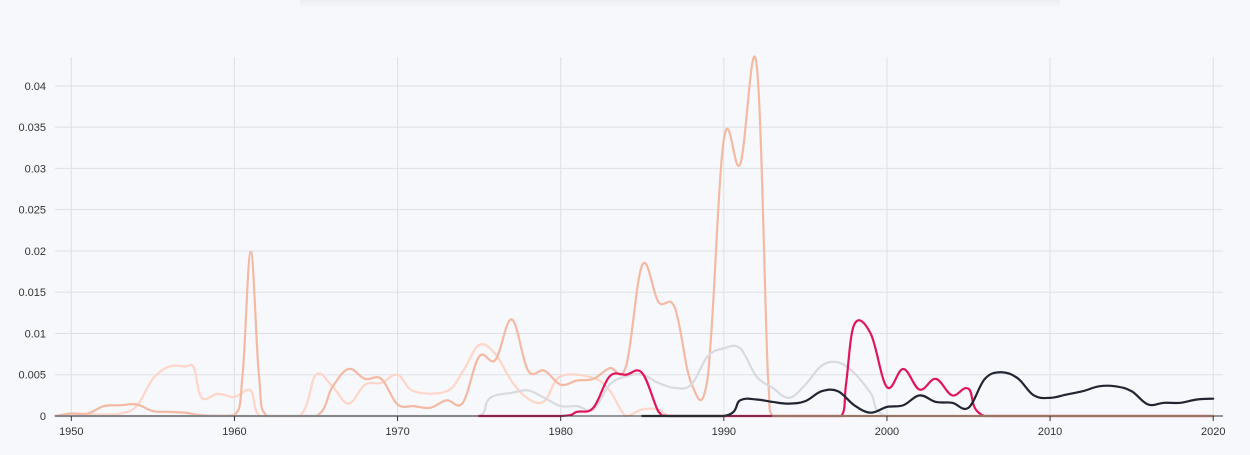 The image size is (1250, 455). What do you see at coordinates (35, 169) in the screenshot?
I see `y-tick-label: 0.03` at bounding box center [35, 169].